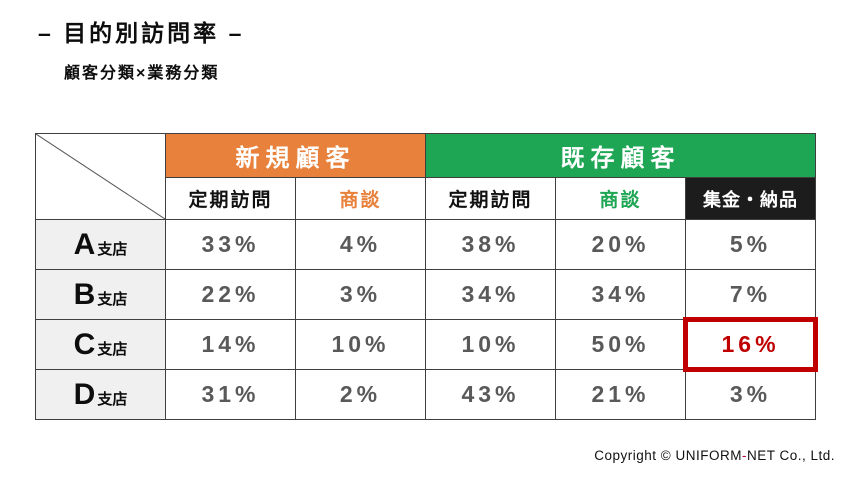 Image resolution: width=856 pixels, height=481 pixels. I want to click on copyright-text-after: NET Co., Ltd., so click(790, 455).